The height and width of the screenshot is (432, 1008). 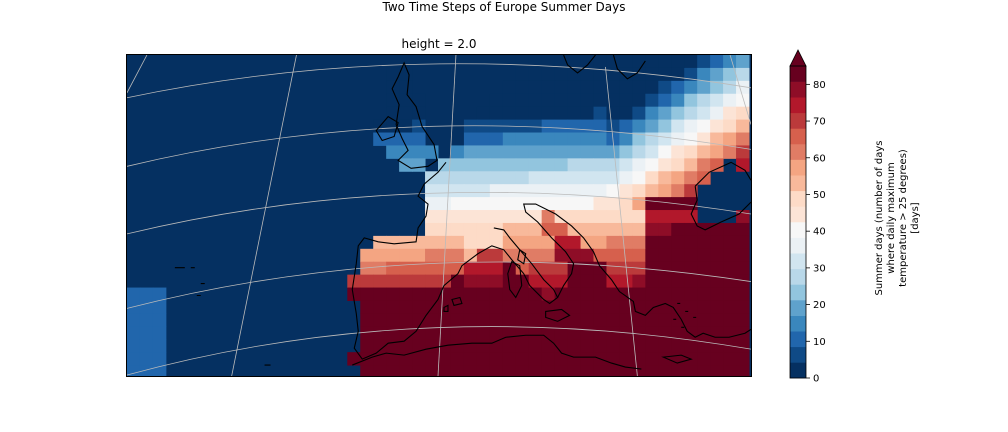 I want to click on colorbar-label-line-2: where daily maximum, so click(x=891, y=218).